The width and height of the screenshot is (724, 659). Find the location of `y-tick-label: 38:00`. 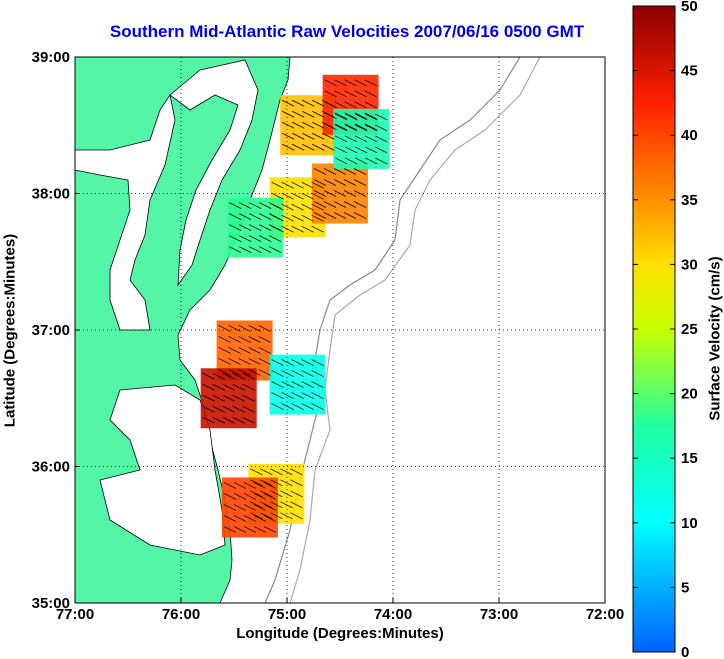

y-tick-label: 38:00 is located at coordinates (51, 194).